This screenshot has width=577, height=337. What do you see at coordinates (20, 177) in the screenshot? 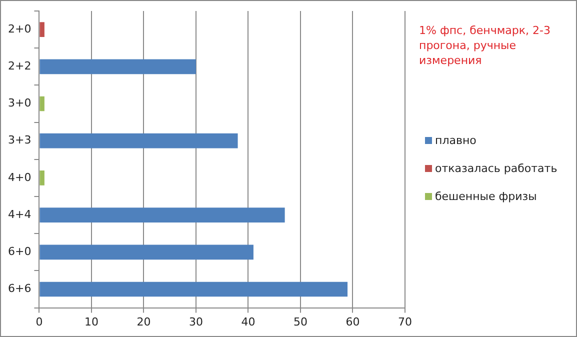
I see `y-tick-label: 4+0` at bounding box center [20, 177].